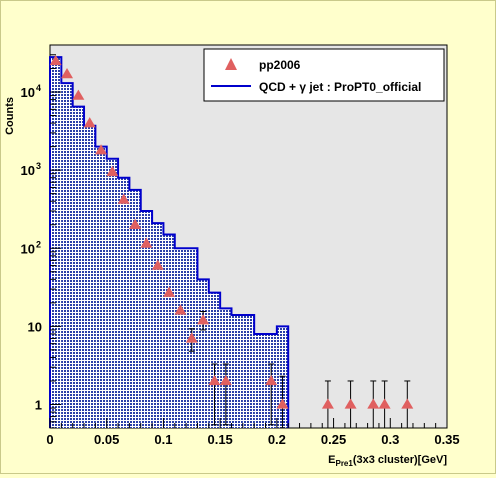  Describe the element at coordinates (446, 439) in the screenshot. I see `x-tick-label: 0.35` at that location.